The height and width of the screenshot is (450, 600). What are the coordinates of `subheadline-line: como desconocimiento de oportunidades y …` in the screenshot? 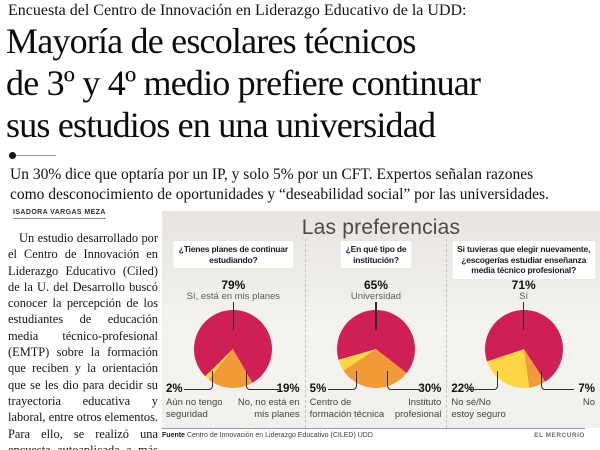 It's located at (279, 194).